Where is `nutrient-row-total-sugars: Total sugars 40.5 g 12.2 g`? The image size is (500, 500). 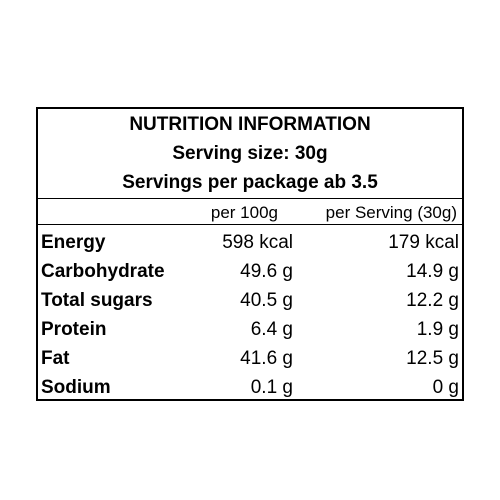 nutrient-row-total-sugars: Total sugars 40.5 g 12.2 g is located at coordinates (250, 300).